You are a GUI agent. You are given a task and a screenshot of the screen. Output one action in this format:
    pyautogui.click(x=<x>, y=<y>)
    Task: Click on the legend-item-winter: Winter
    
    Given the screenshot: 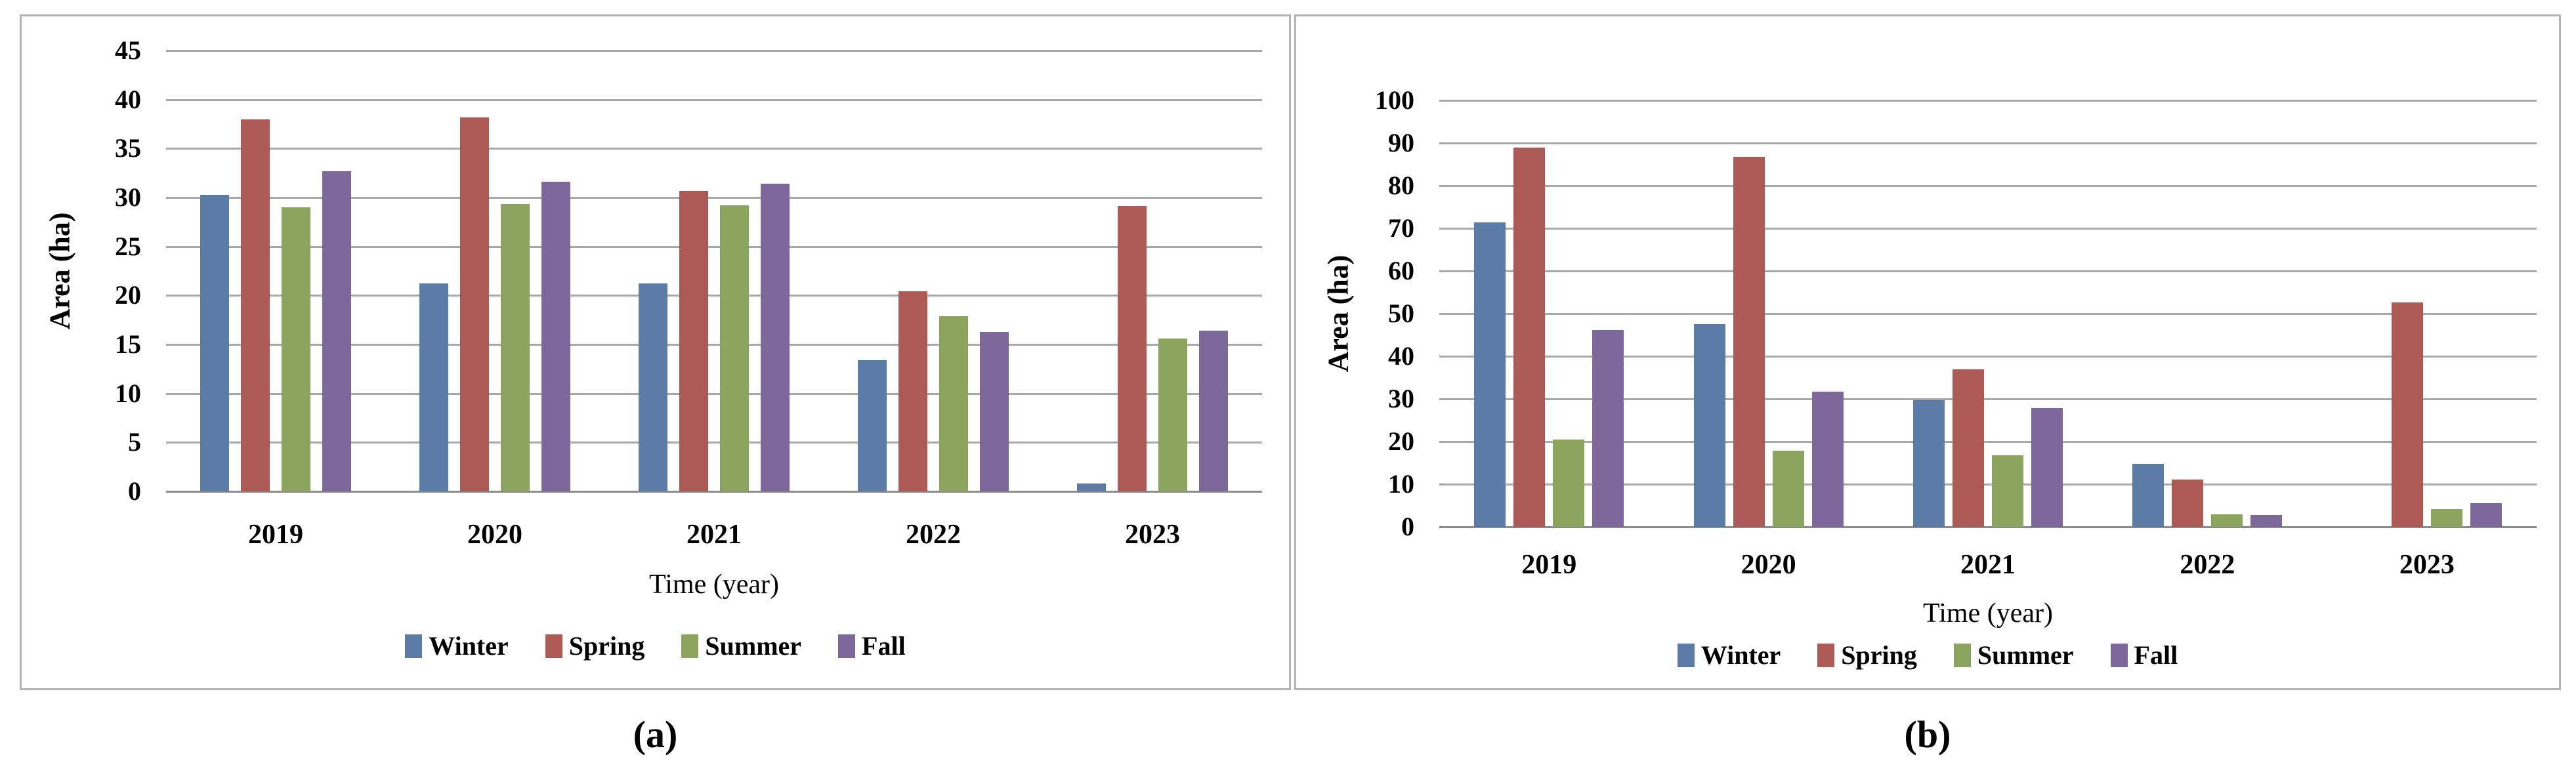 What is the action you would take?
    pyautogui.click(x=457, y=646)
    